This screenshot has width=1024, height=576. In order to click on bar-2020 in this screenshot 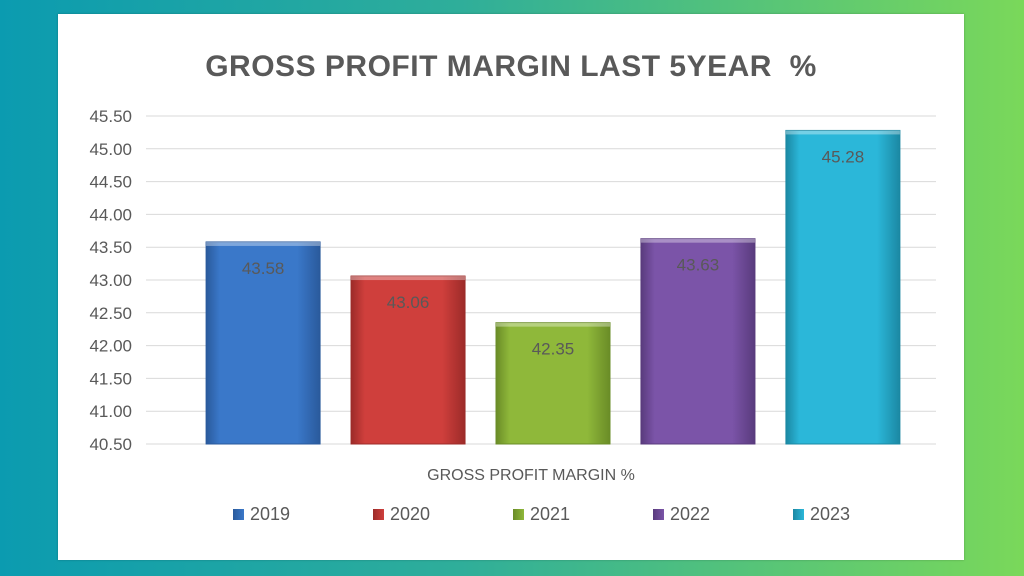, I will do `click(408, 360)`.